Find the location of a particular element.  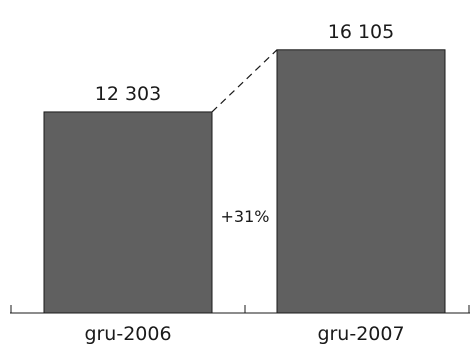

x-axis is located at coordinates (240, 309).